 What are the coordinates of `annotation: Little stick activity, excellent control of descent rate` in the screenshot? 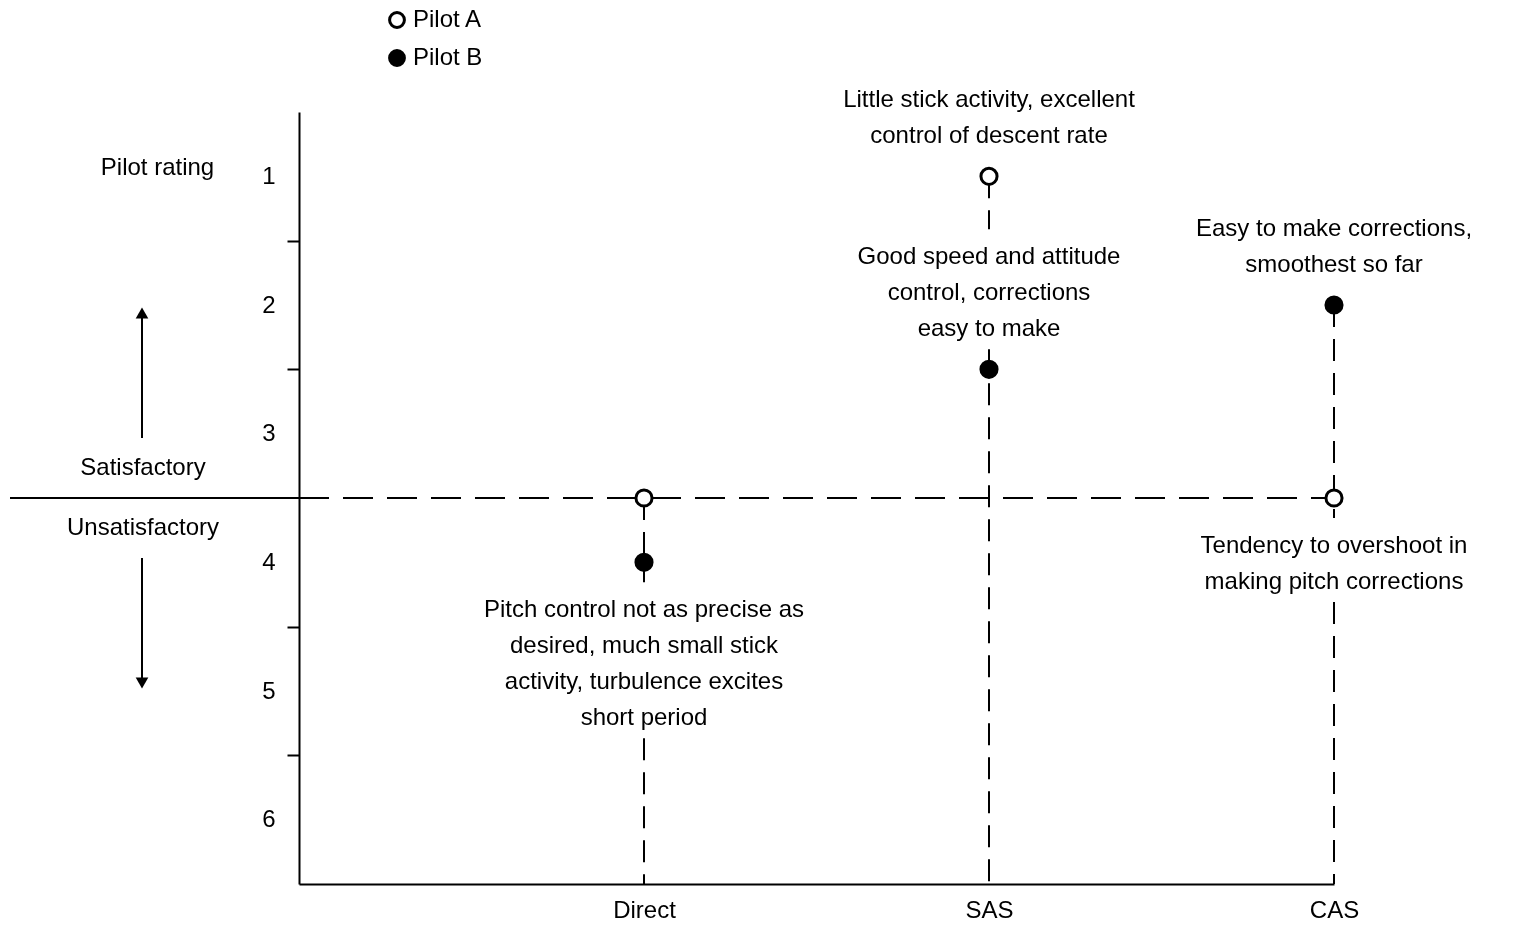 It's located at (989, 117).